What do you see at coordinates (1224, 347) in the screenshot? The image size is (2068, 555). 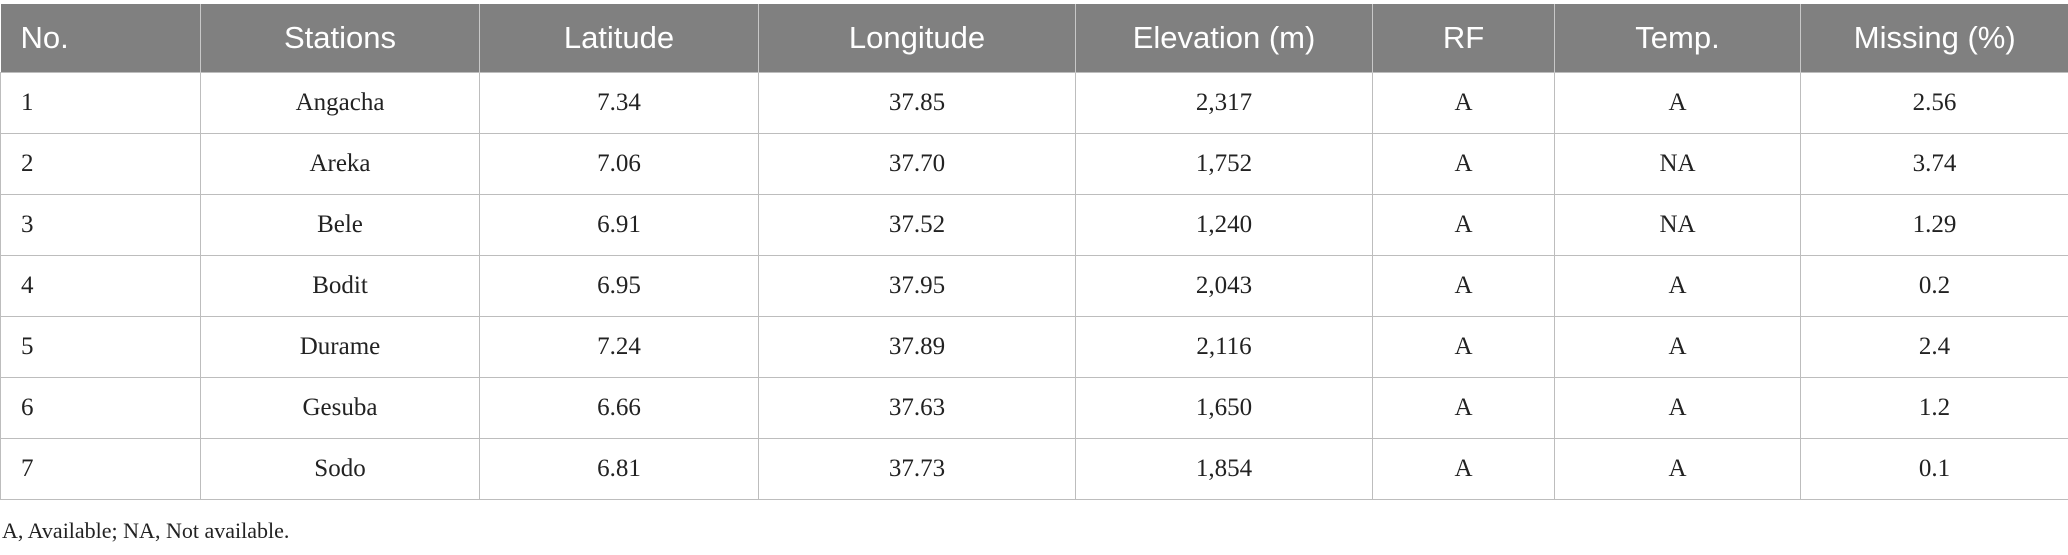 I see `table-cell: 2,116` at bounding box center [1224, 347].